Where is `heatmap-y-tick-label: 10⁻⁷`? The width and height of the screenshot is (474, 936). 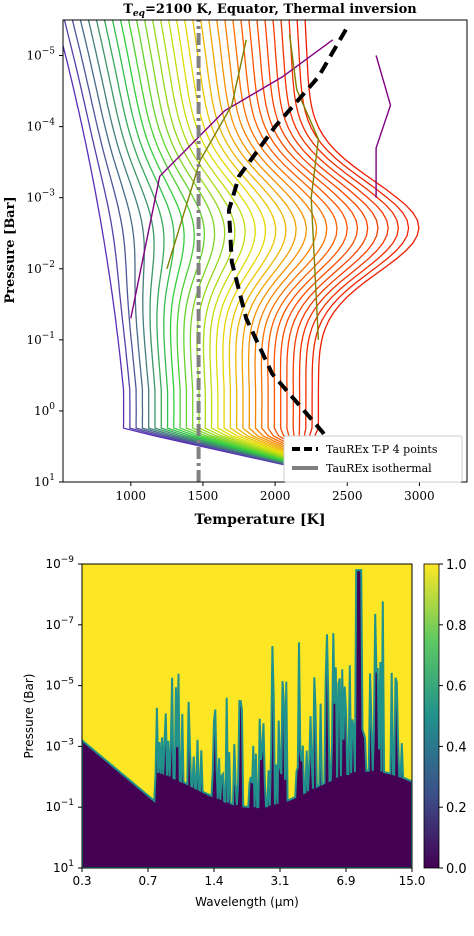
heatmap-y-tick-label: 10⁻⁷ is located at coordinates (59, 624).